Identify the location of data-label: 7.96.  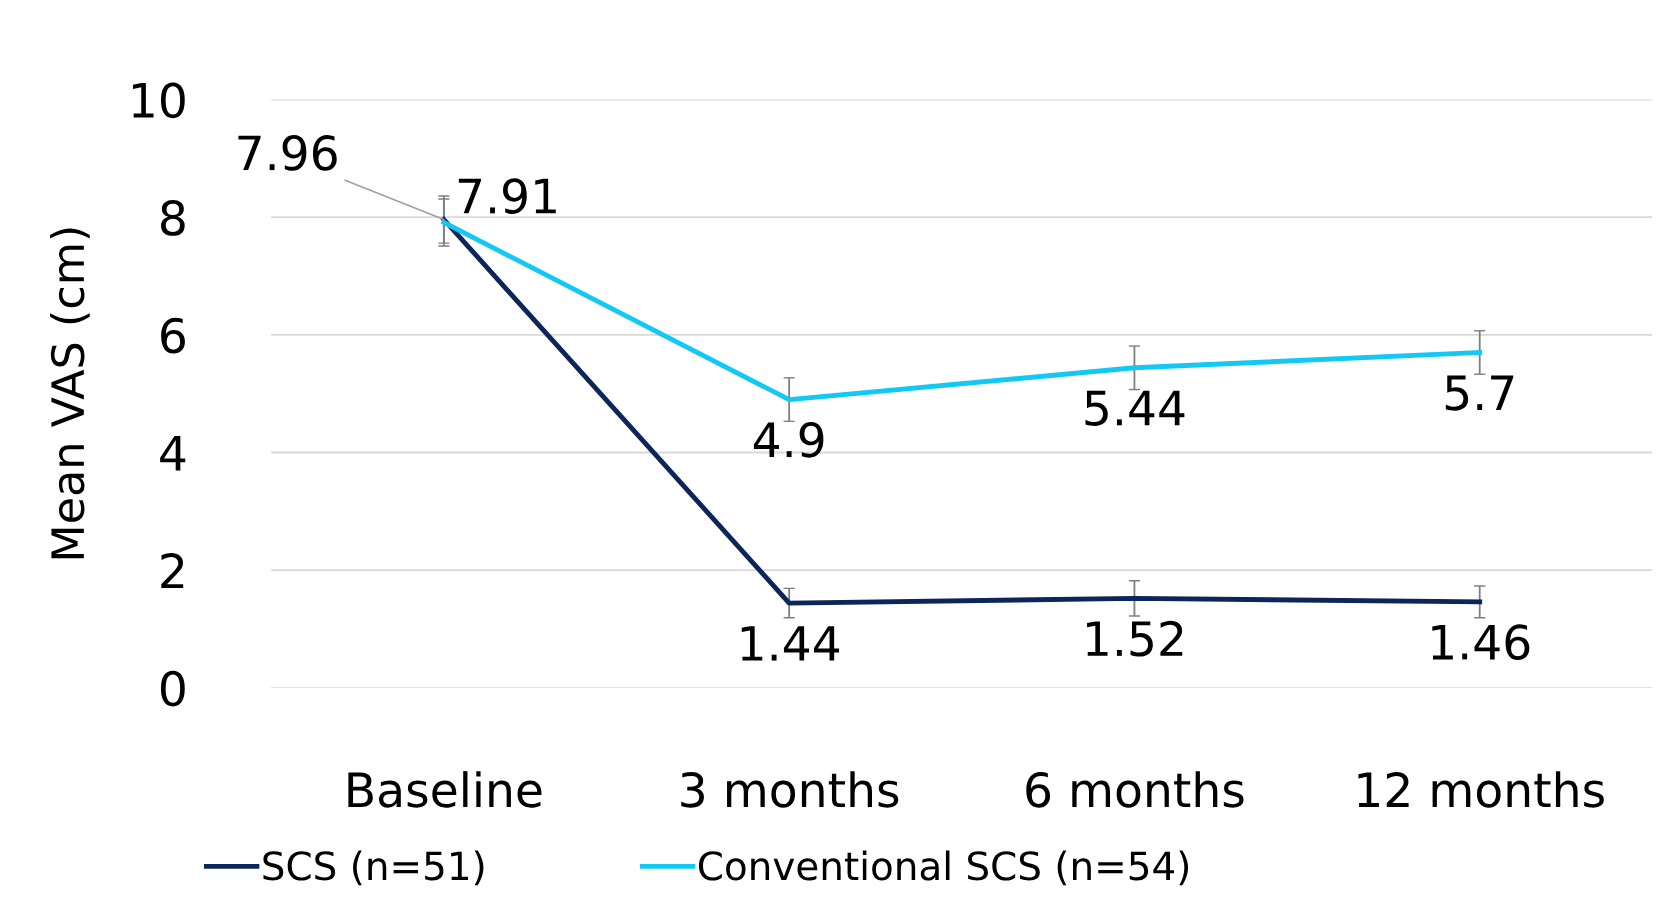
(287, 153).